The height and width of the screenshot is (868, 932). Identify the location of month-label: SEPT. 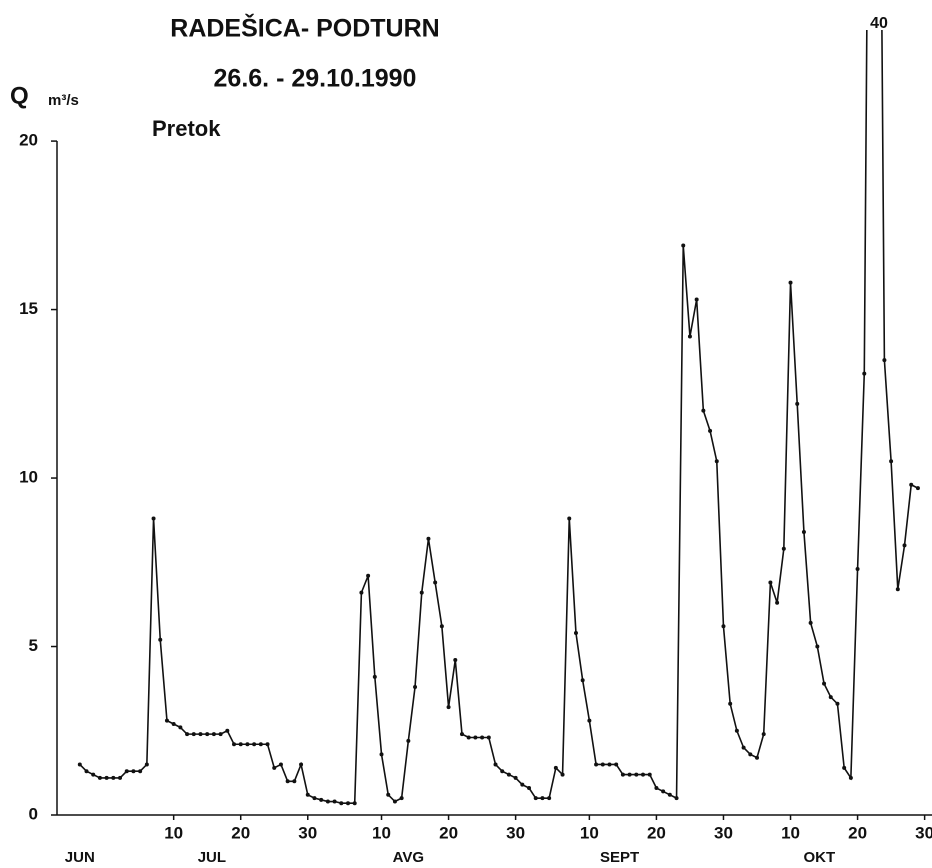
(619, 857).